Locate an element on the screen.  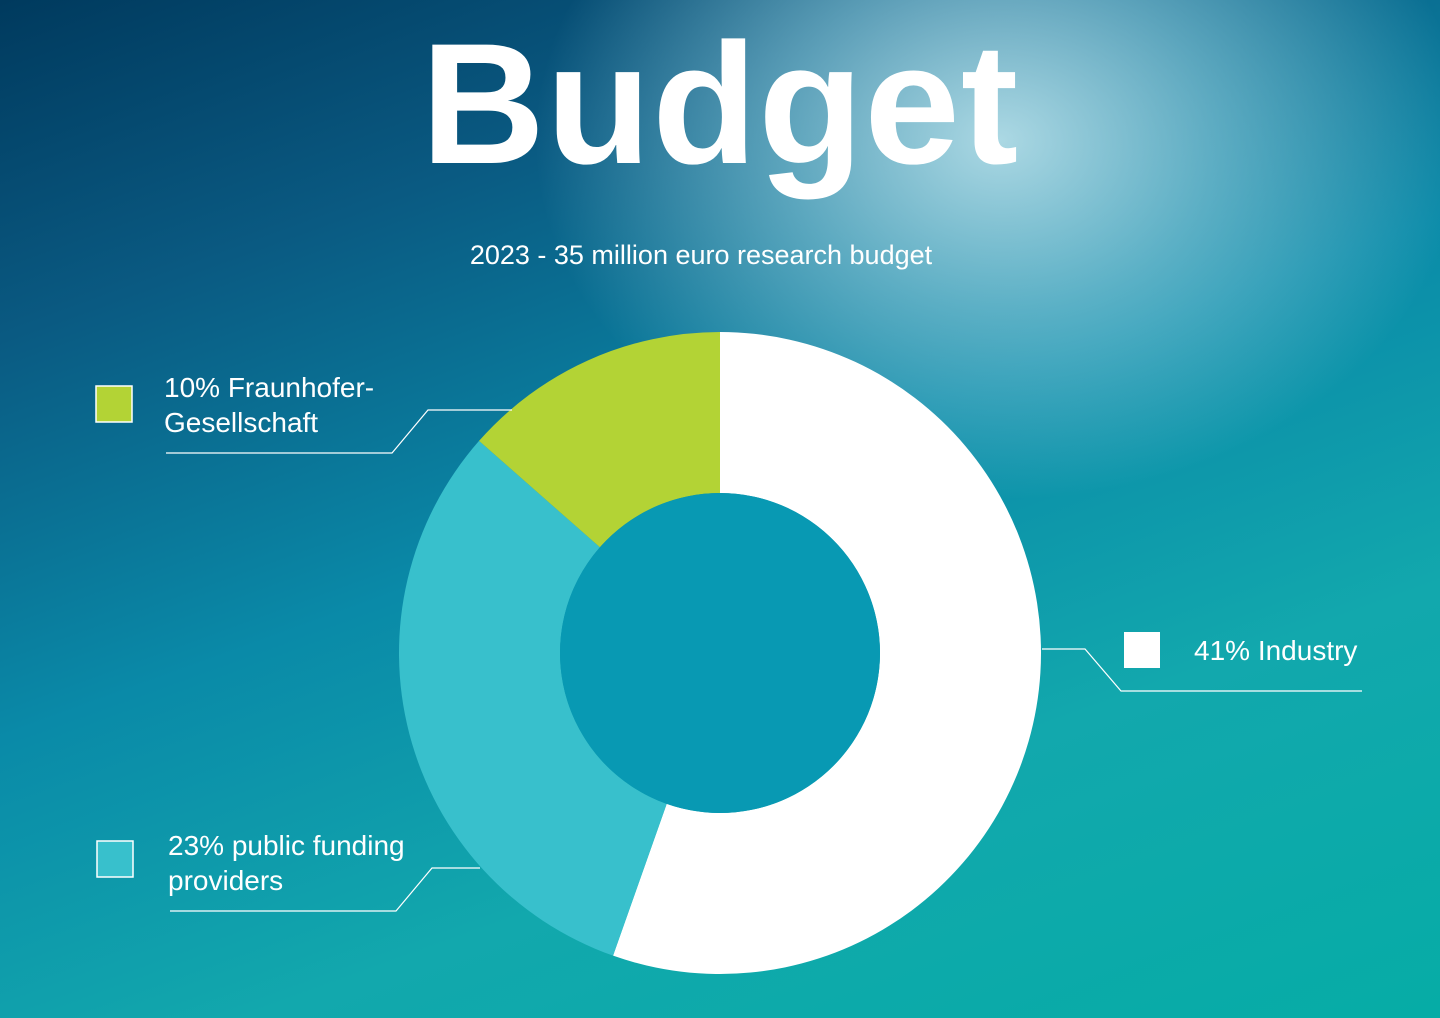
chart-title: Budget is located at coordinates (720, 104).